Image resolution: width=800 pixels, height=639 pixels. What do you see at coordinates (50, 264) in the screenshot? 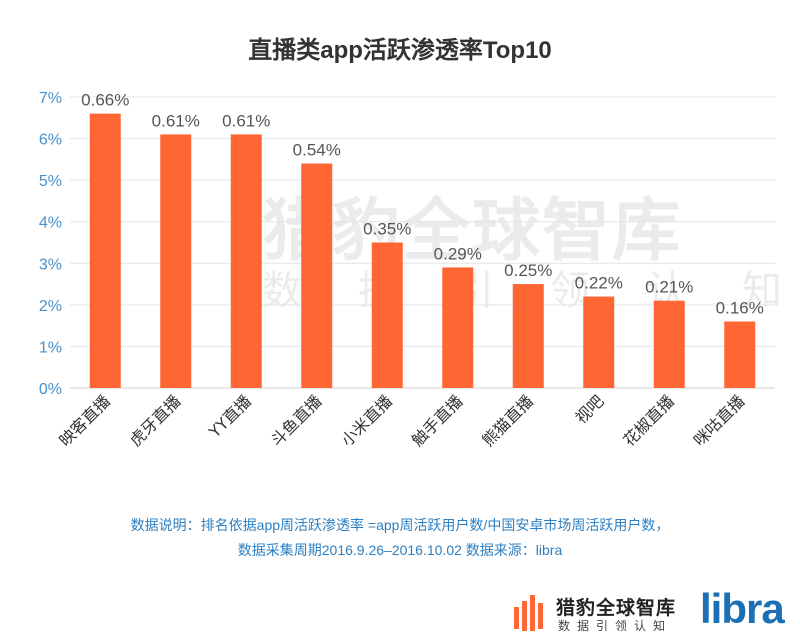
I see `y-tick-label: 3%` at bounding box center [50, 264].